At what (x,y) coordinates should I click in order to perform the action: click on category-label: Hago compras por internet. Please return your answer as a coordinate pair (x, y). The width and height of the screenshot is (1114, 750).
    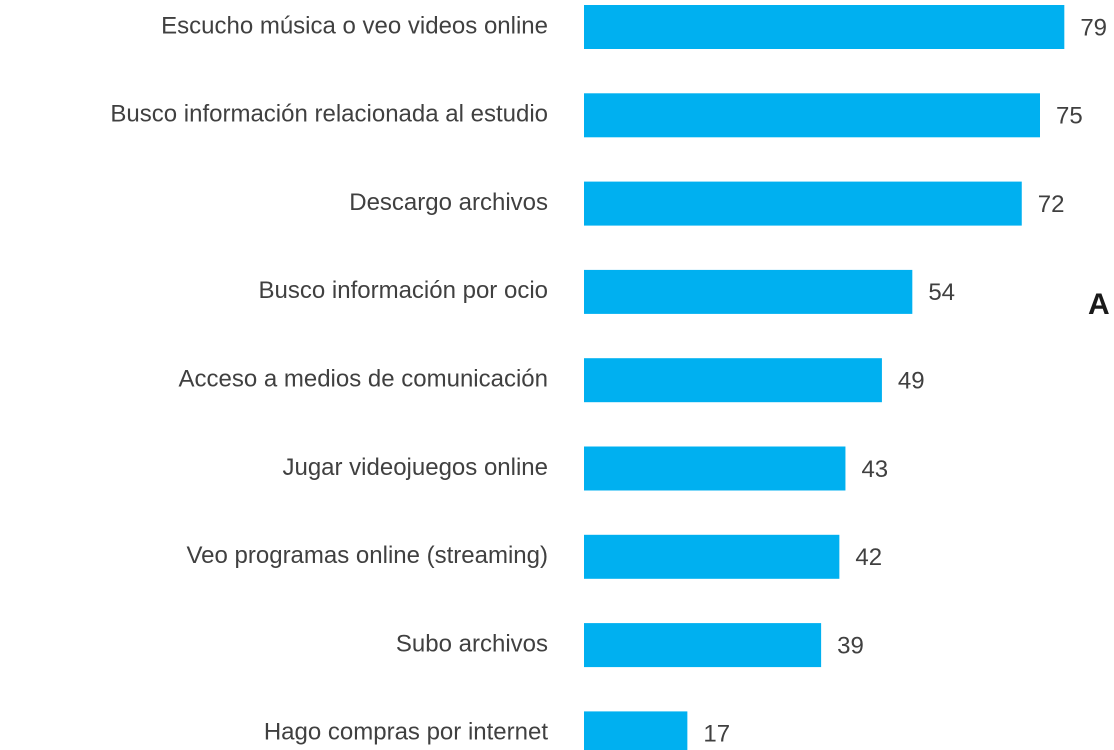
    Looking at the image, I should click on (406, 732).